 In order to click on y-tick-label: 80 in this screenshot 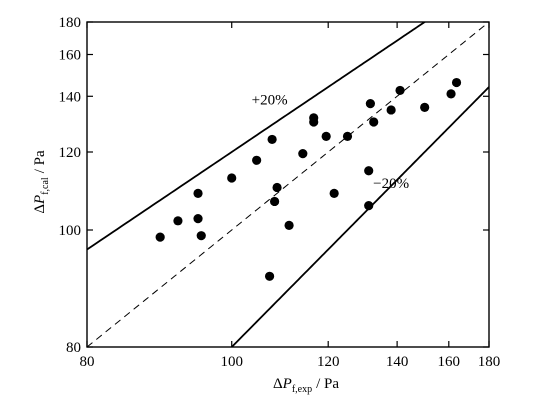, I will do `click(73, 348)`.